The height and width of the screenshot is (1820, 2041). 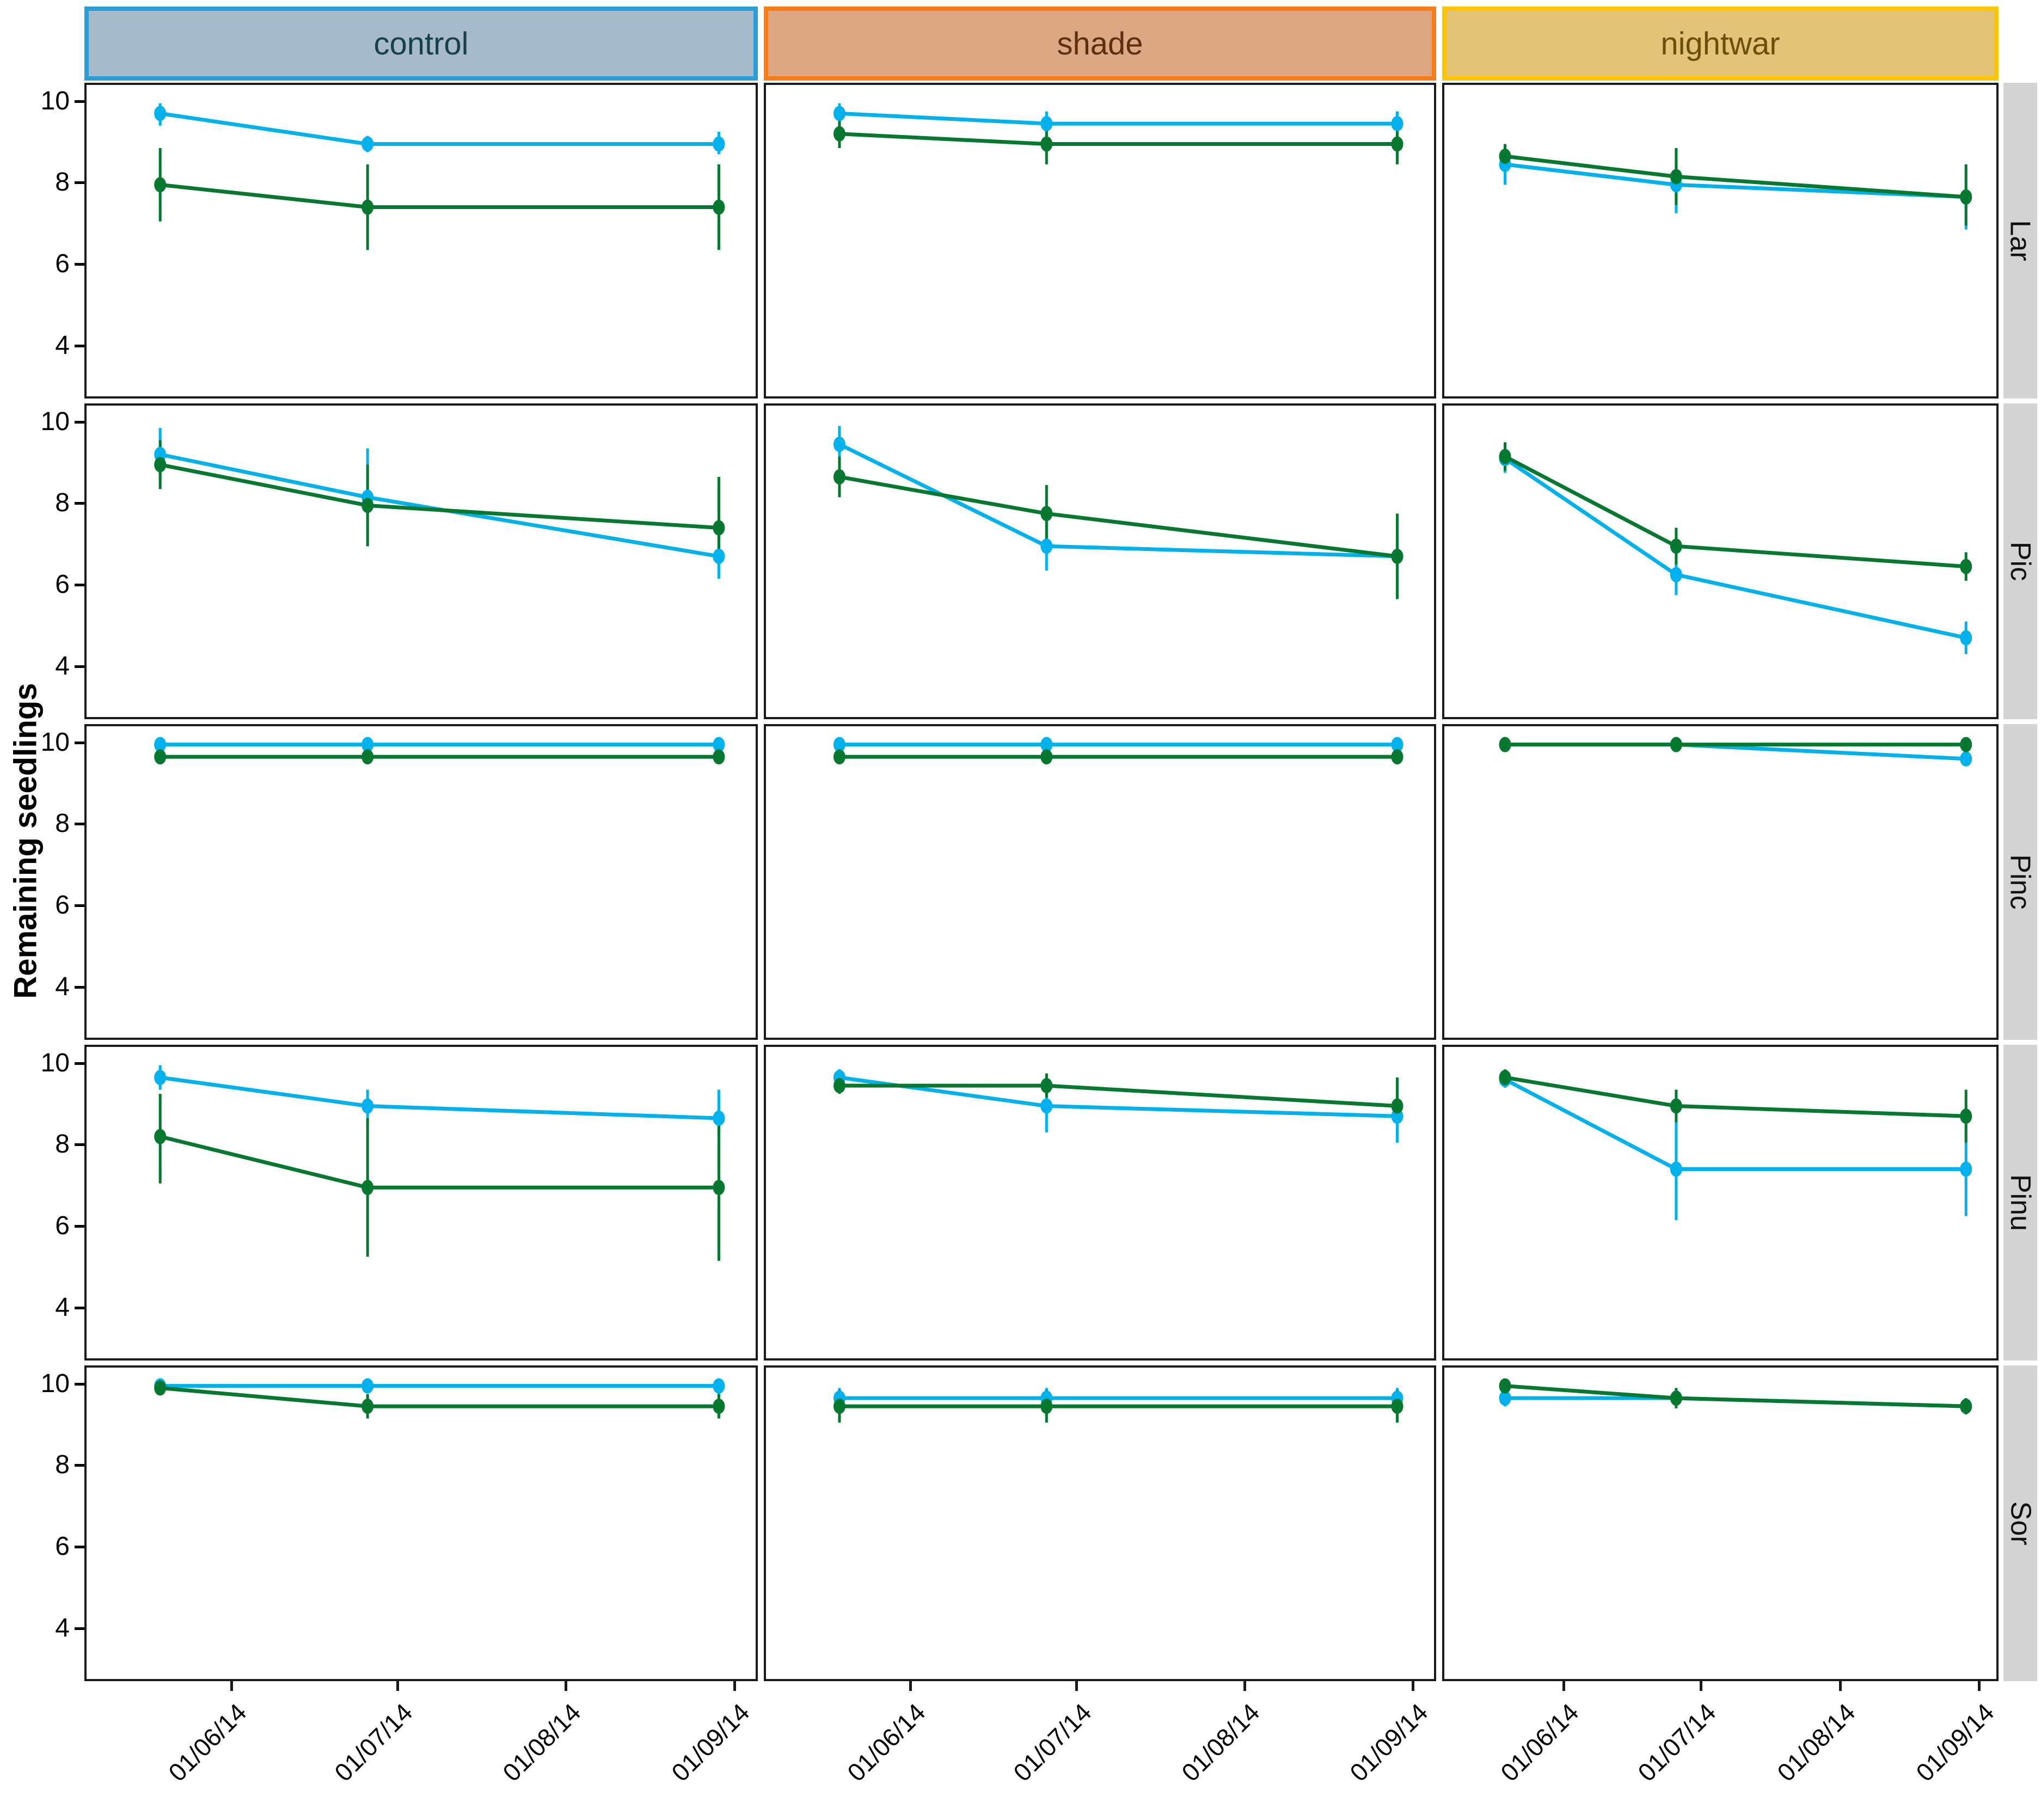 I want to click on facet-strip-nightwar: nightwar, so click(x=1720, y=44).